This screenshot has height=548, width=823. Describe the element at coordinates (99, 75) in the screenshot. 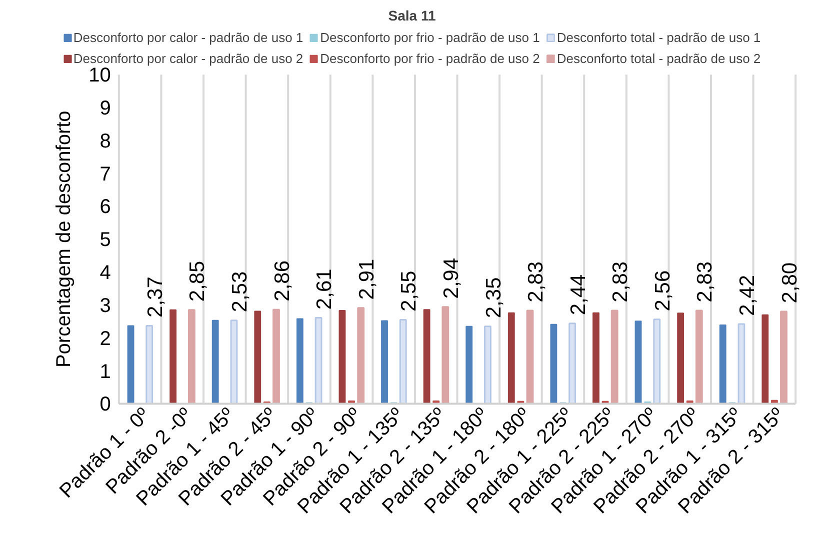

I see `y-tick-label: 10` at that location.